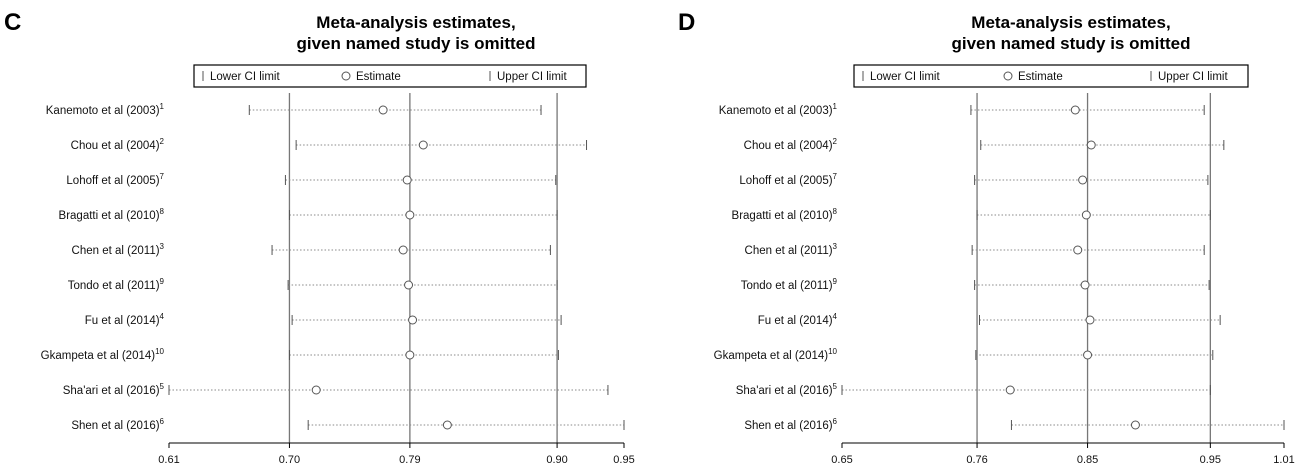 This screenshot has width=1304, height=475. I want to click on panel-label: C, so click(12, 22).